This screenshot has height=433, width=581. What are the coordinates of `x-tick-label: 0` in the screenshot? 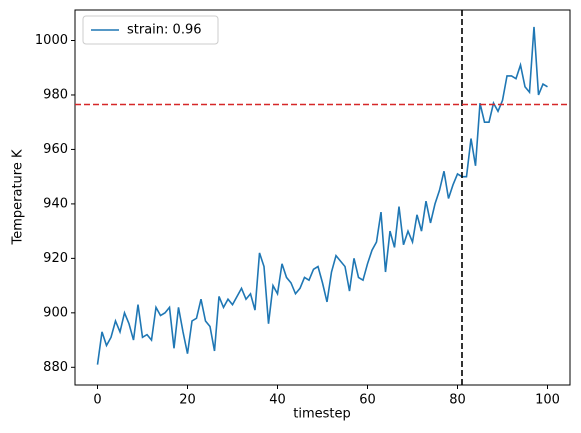 It's located at (97, 400).